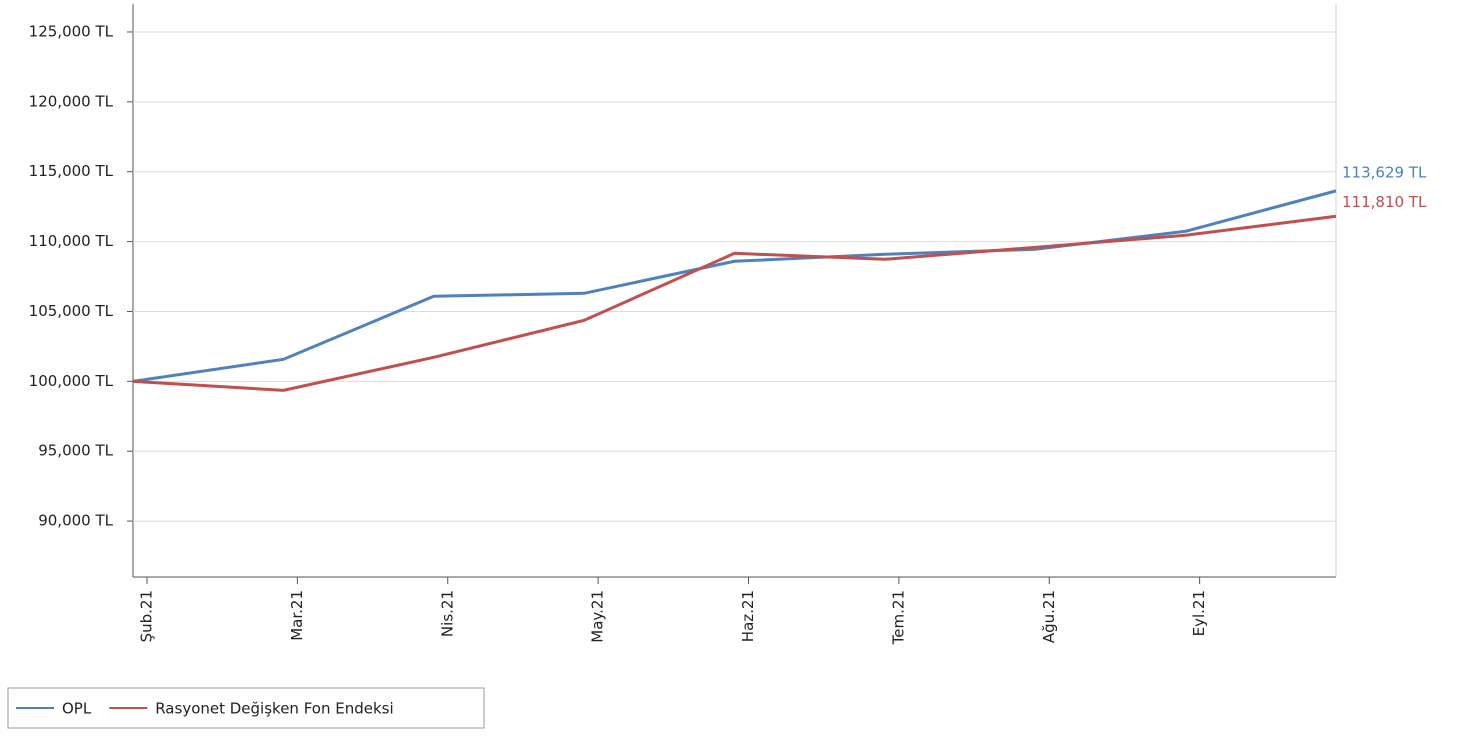  I want to click on y-tick-label: 90,000 TL, so click(75, 521).